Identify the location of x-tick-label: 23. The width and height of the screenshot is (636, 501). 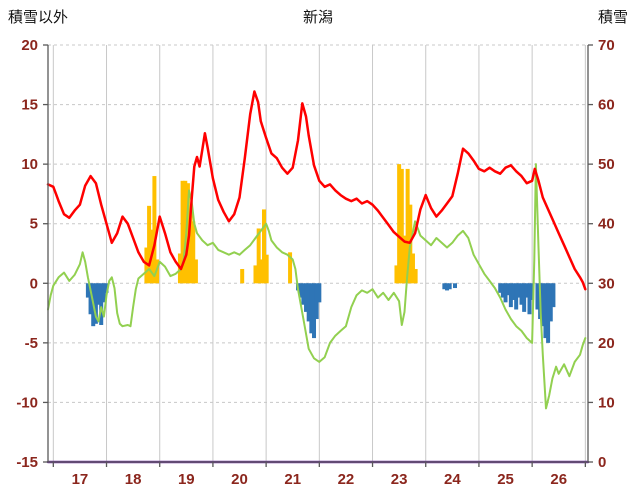
(399, 479).